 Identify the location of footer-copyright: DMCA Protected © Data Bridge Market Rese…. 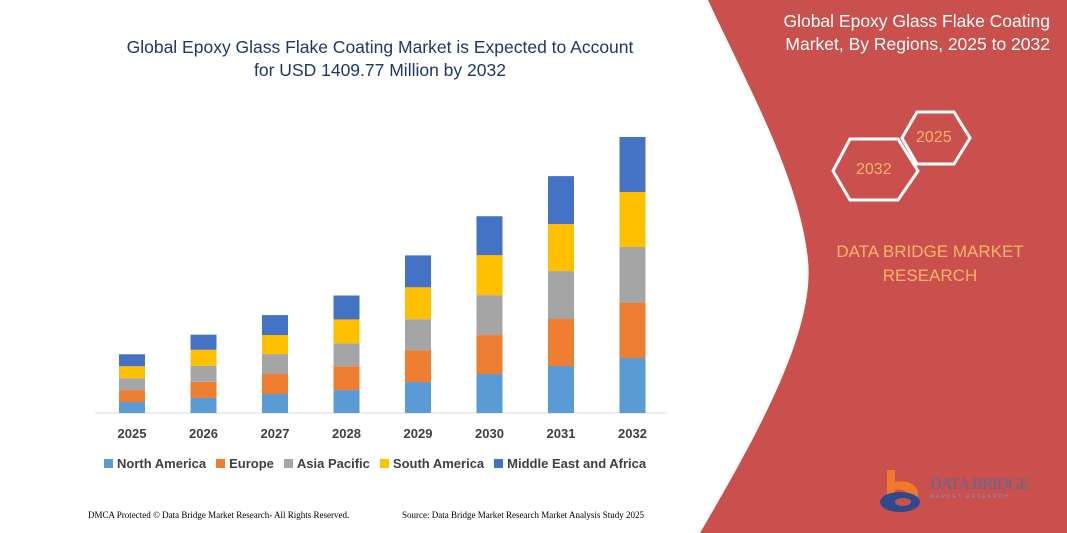
(219, 515).